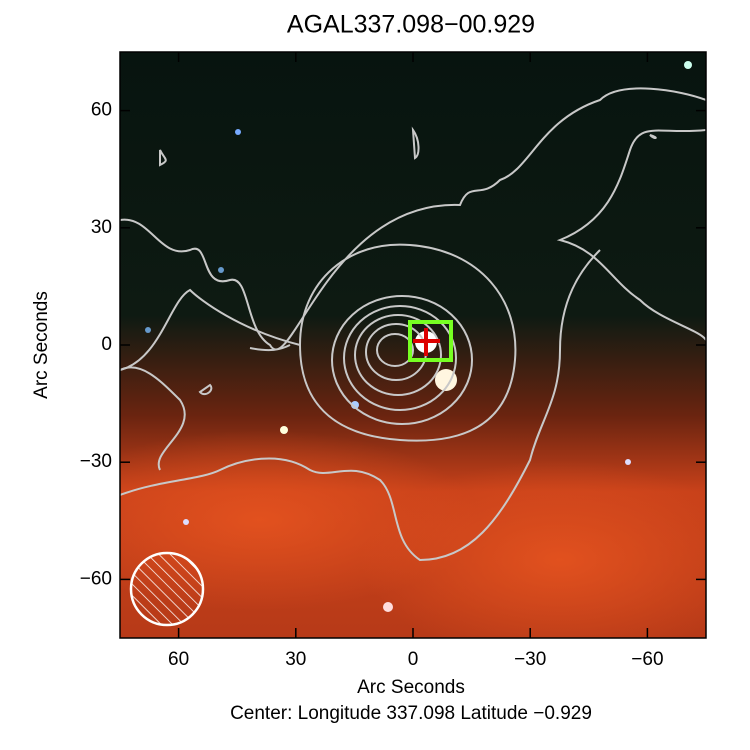 The image size is (750, 750). Describe the element at coordinates (96, 578) in the screenshot. I see `y-tick-label: −60` at that location.